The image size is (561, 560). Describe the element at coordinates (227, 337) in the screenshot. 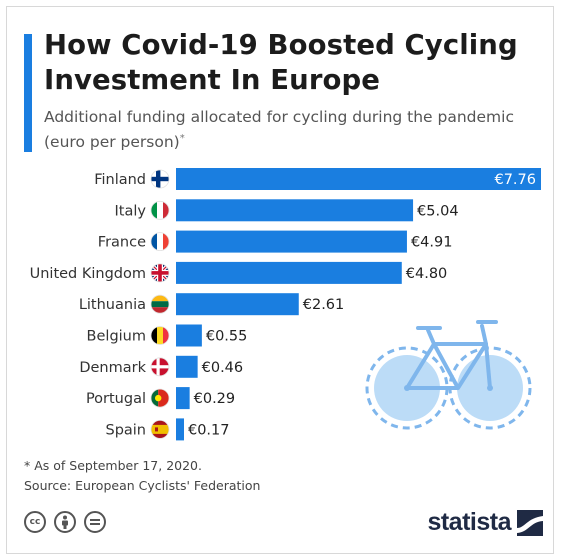

I see `value-label: €0.55` at that location.